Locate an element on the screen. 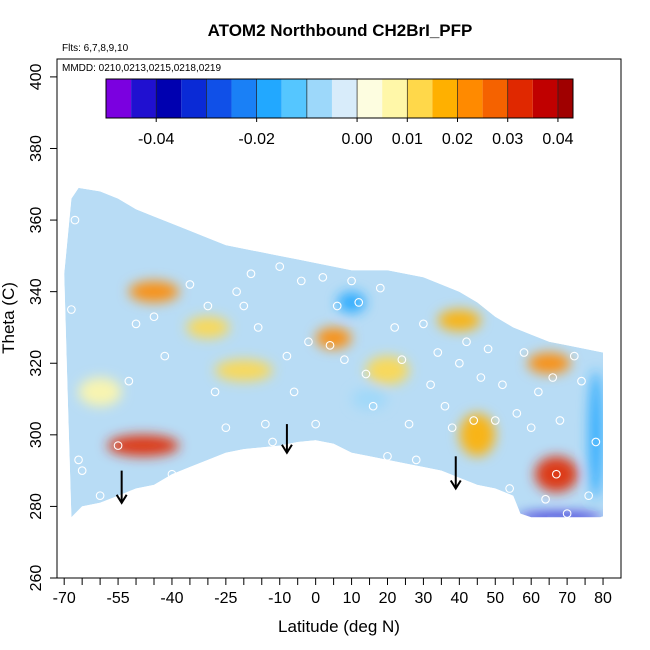 This screenshot has width=650, height=650. y-tick-label-1: 280 is located at coordinates (36, 506).